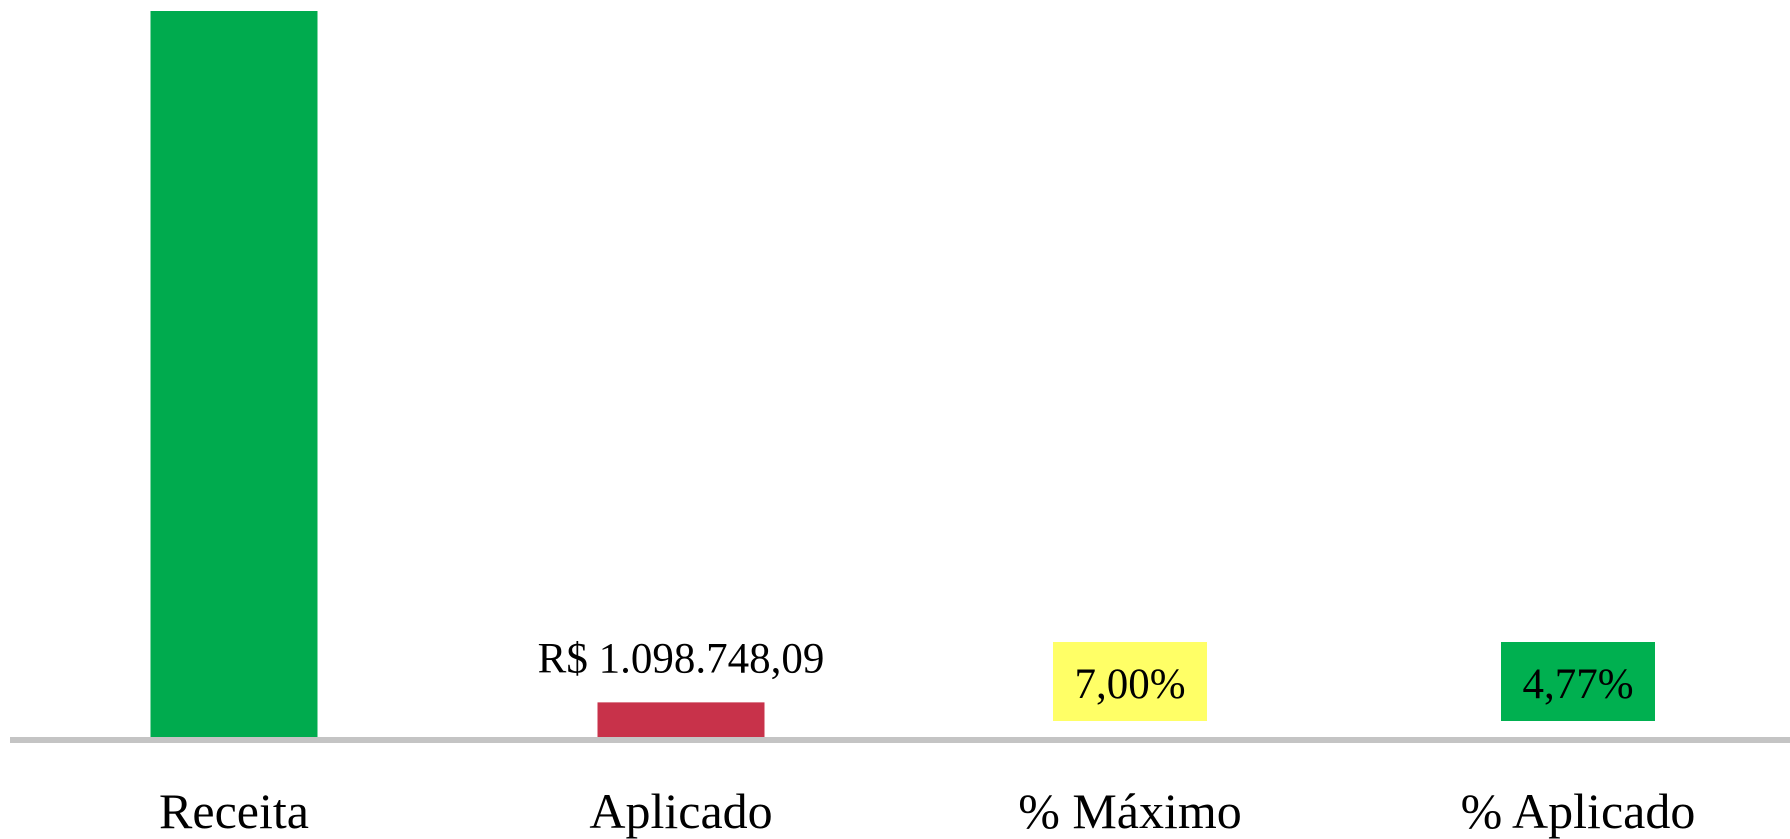 This screenshot has height=839, width=1790. I want to click on x-tick-label: Receita, so click(234, 811).